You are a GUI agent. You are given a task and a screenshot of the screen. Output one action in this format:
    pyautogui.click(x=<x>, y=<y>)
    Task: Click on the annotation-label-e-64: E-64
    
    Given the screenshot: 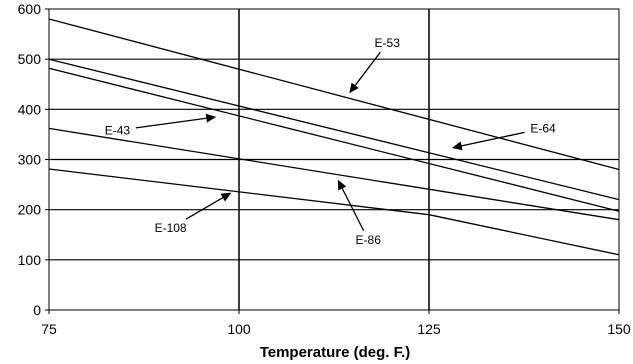 What is the action you would take?
    pyautogui.click(x=543, y=128)
    